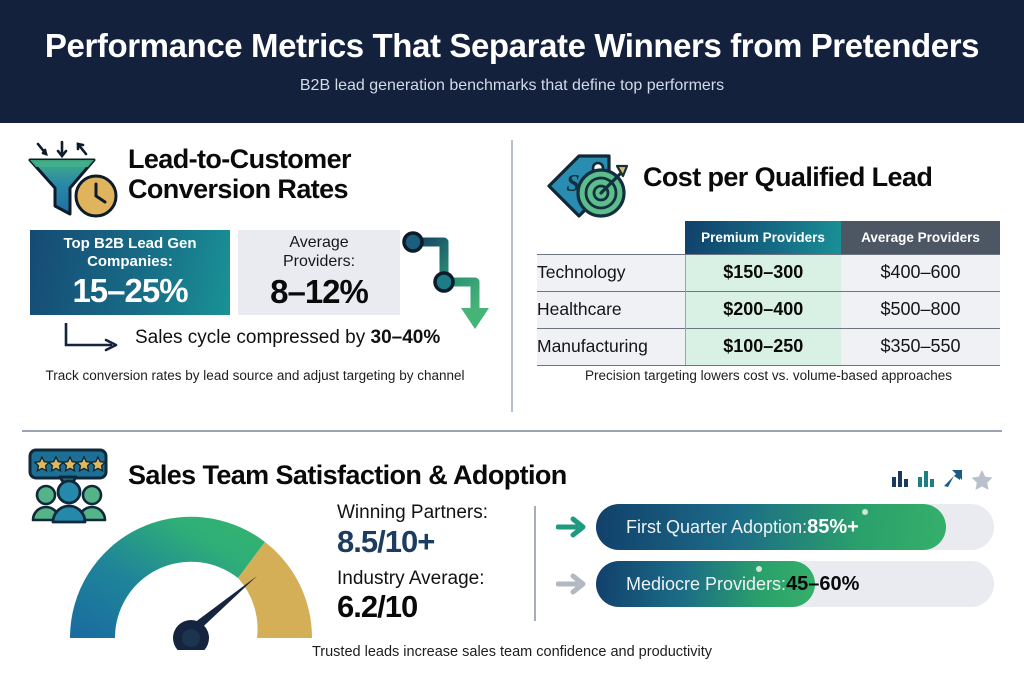  What do you see at coordinates (319, 243) in the screenshot?
I see `average-providers-label-line1: Average` at bounding box center [319, 243].